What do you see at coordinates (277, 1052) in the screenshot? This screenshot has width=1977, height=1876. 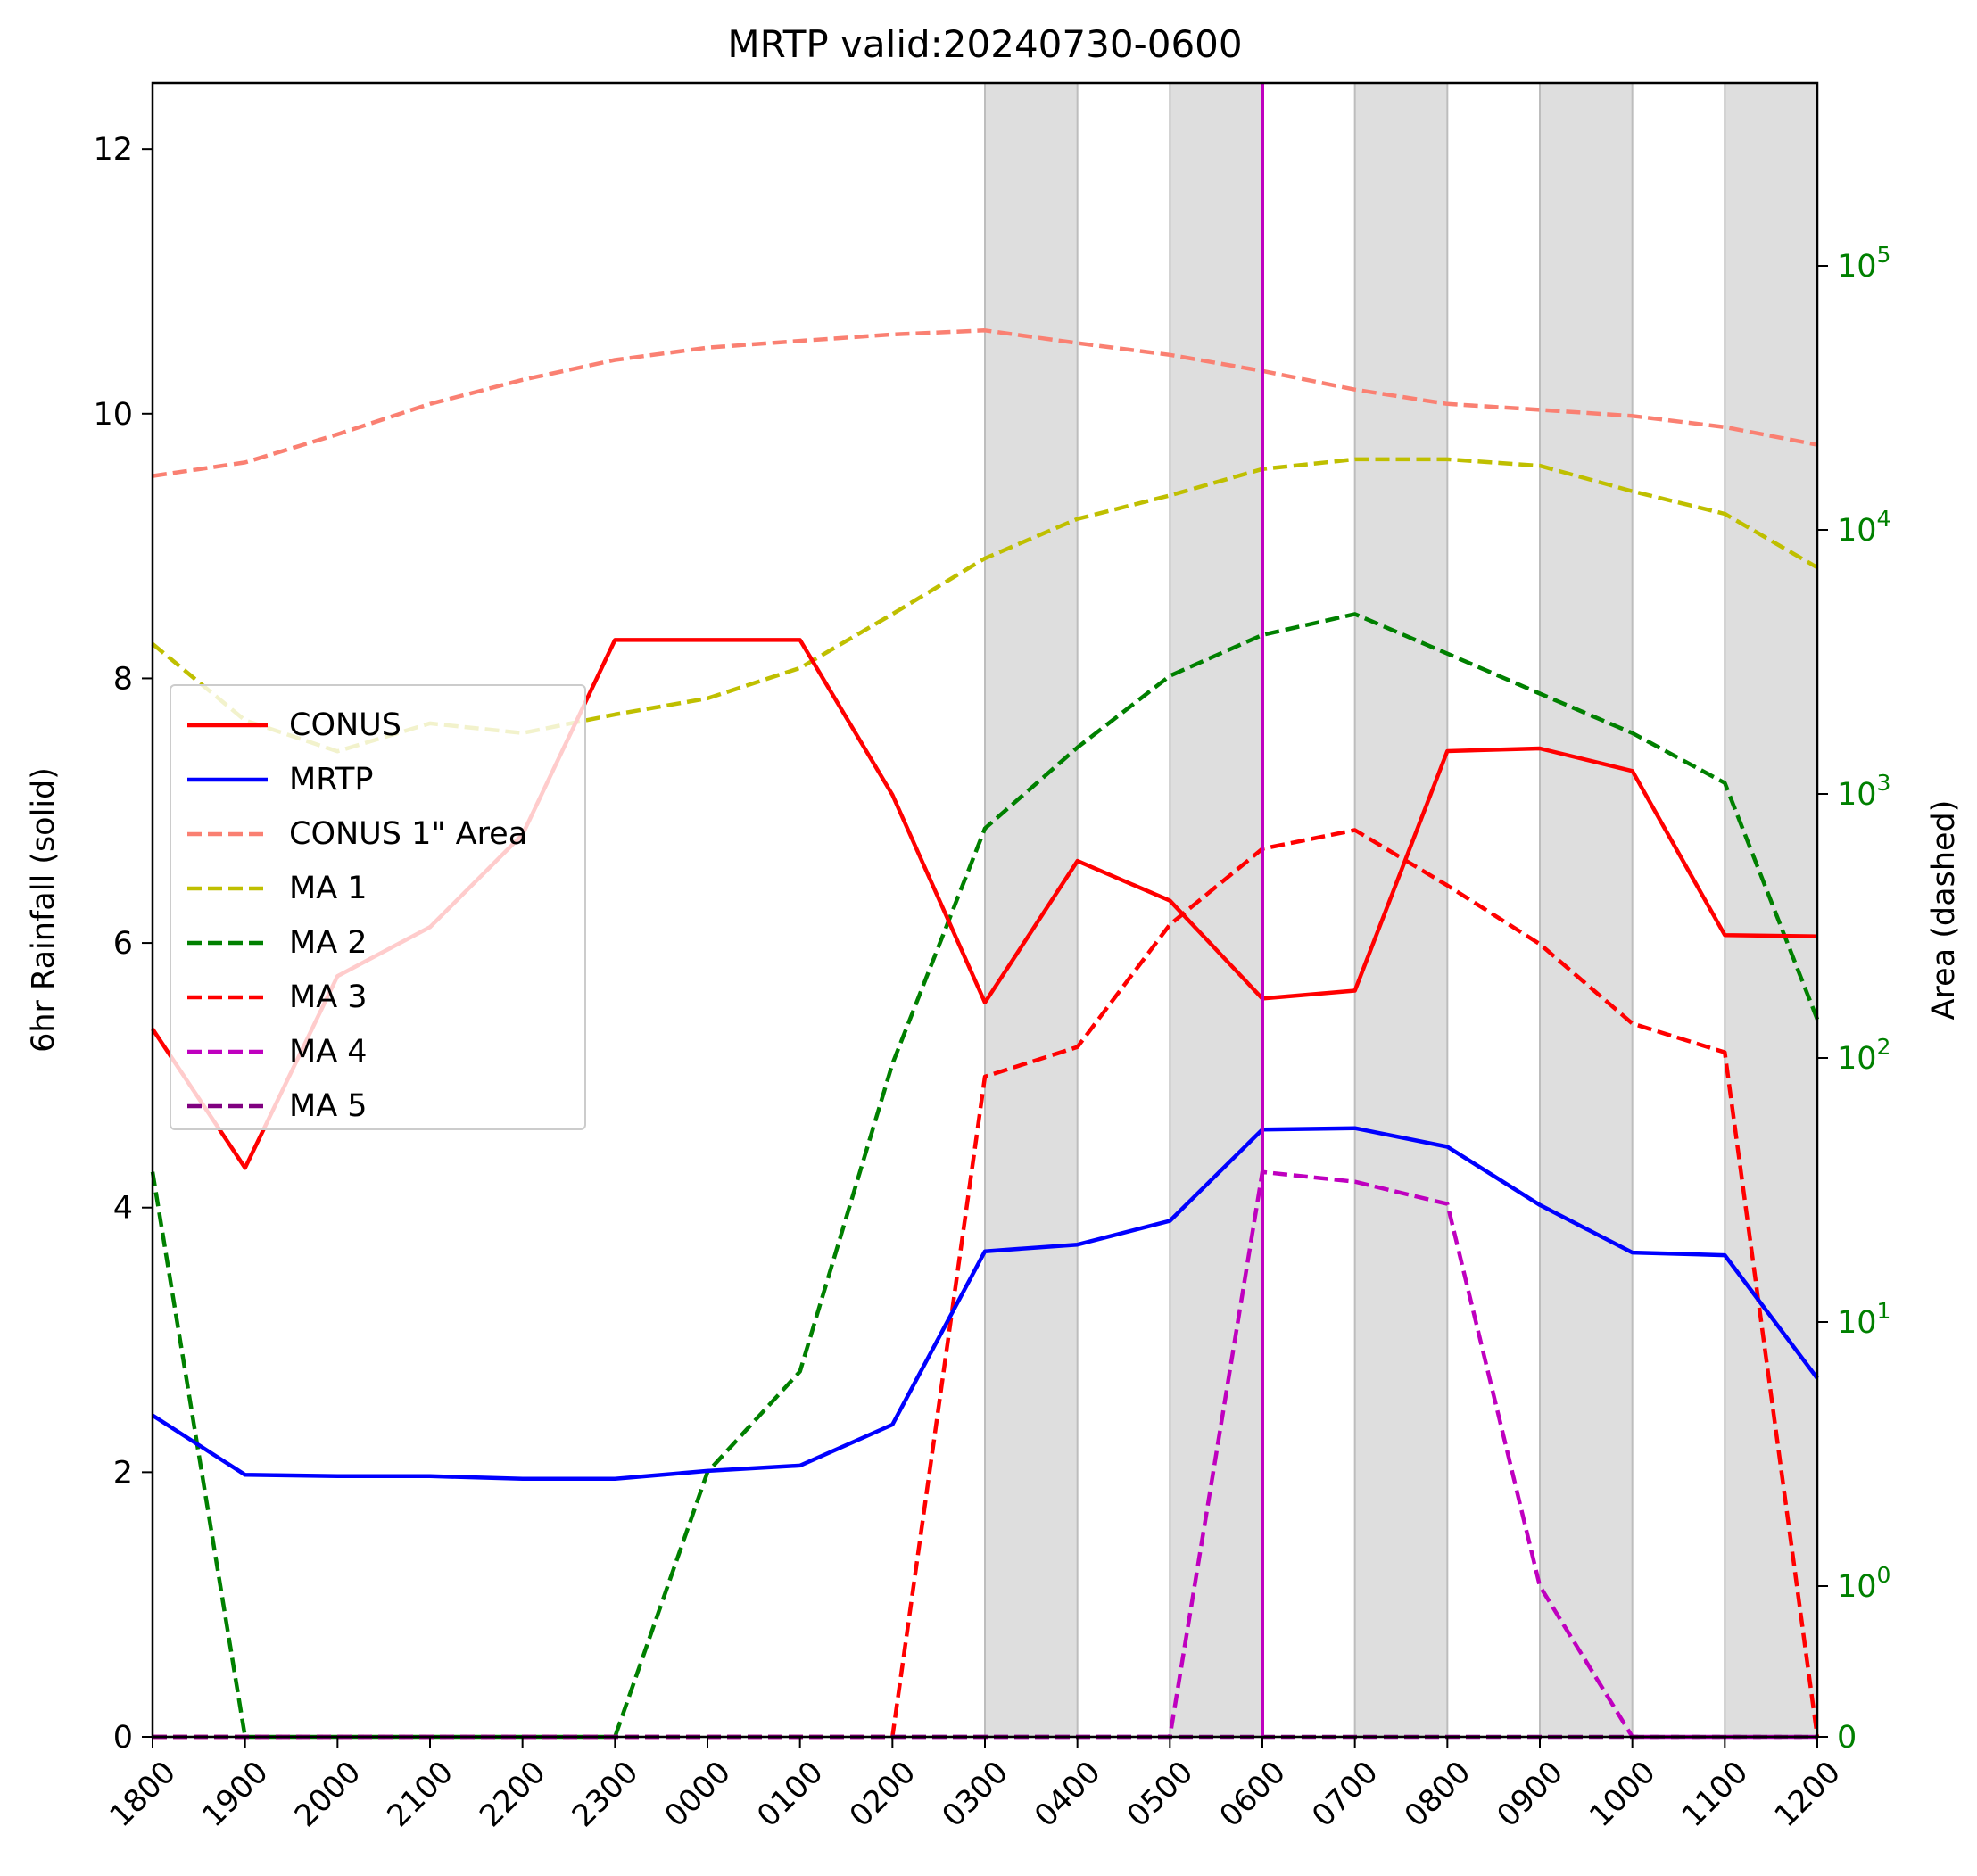 I see `legend-item: MA 4` at bounding box center [277, 1052].